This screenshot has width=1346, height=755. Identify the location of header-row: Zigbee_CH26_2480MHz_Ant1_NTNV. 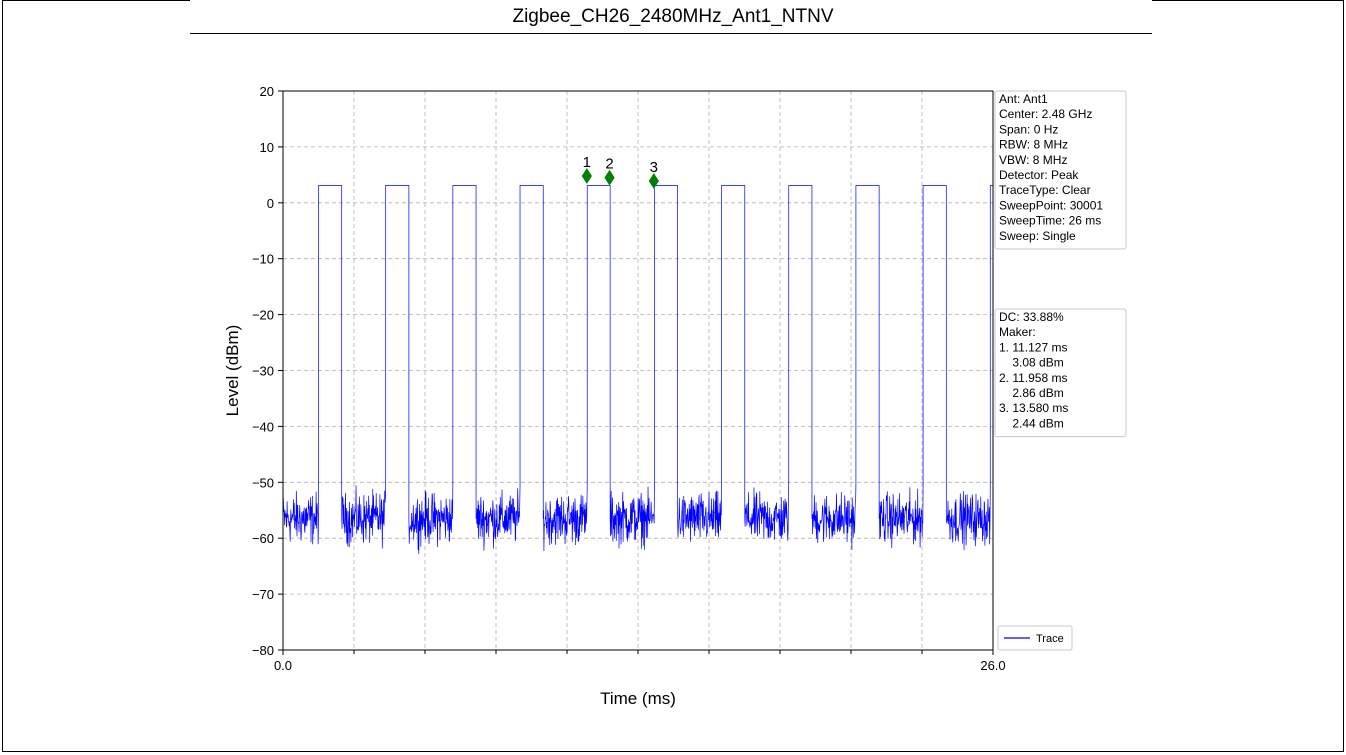
(673, 17).